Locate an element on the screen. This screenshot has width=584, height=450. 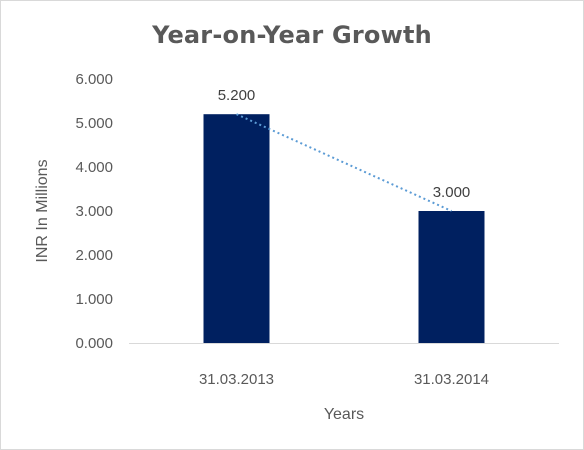
y-axis-title: INR In Millions is located at coordinates (42, 210).